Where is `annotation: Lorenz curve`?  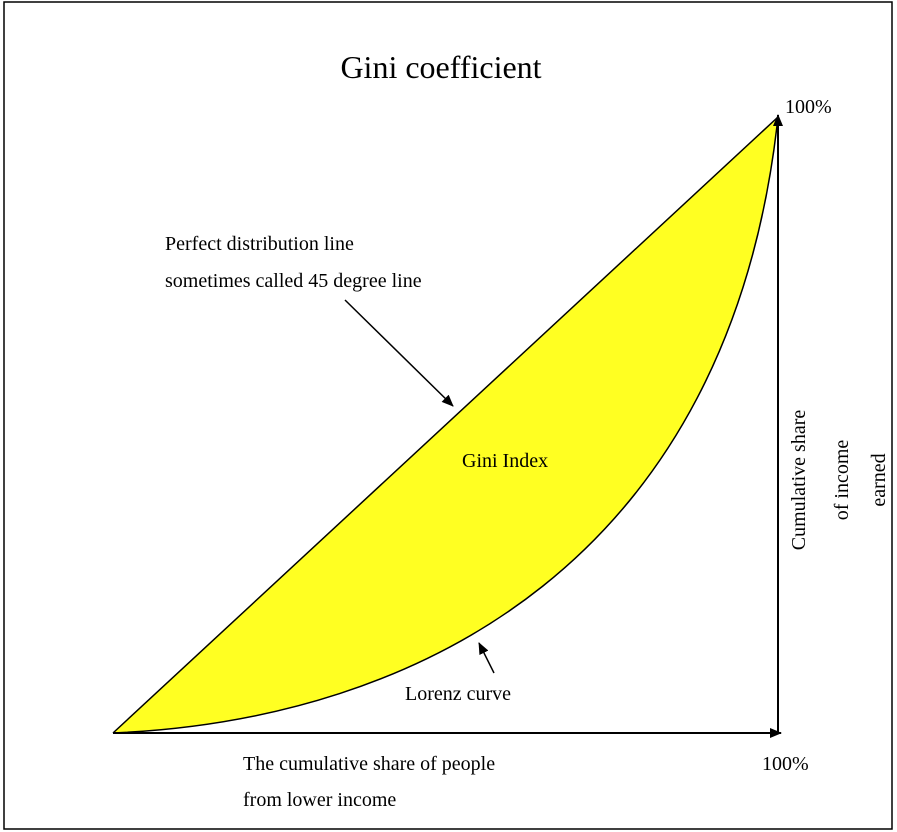
annotation: Lorenz curve is located at coordinates (458, 694).